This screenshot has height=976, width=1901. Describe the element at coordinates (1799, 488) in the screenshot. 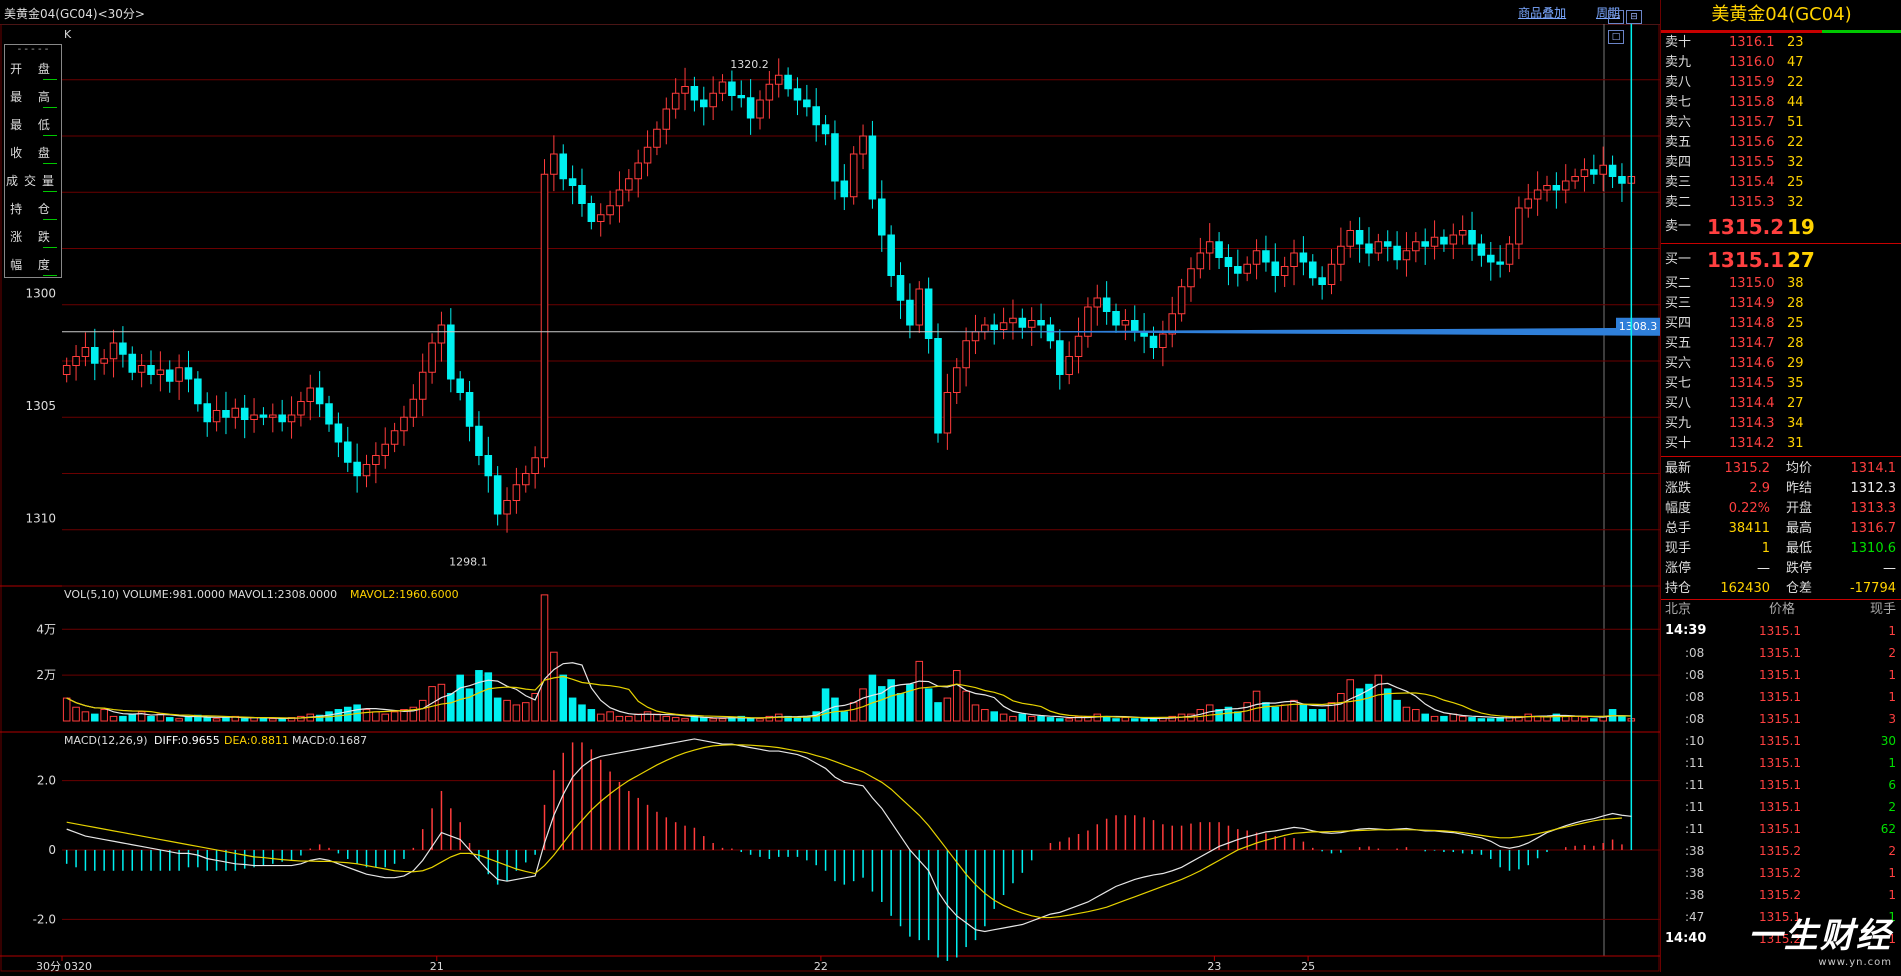

I see `stat-label: 昨结` at that location.